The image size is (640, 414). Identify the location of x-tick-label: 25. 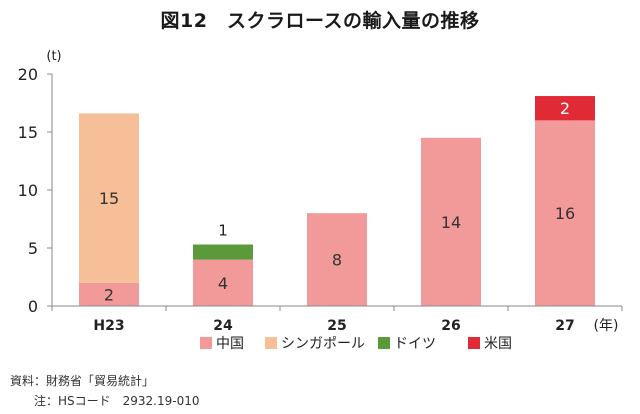
(336, 326).